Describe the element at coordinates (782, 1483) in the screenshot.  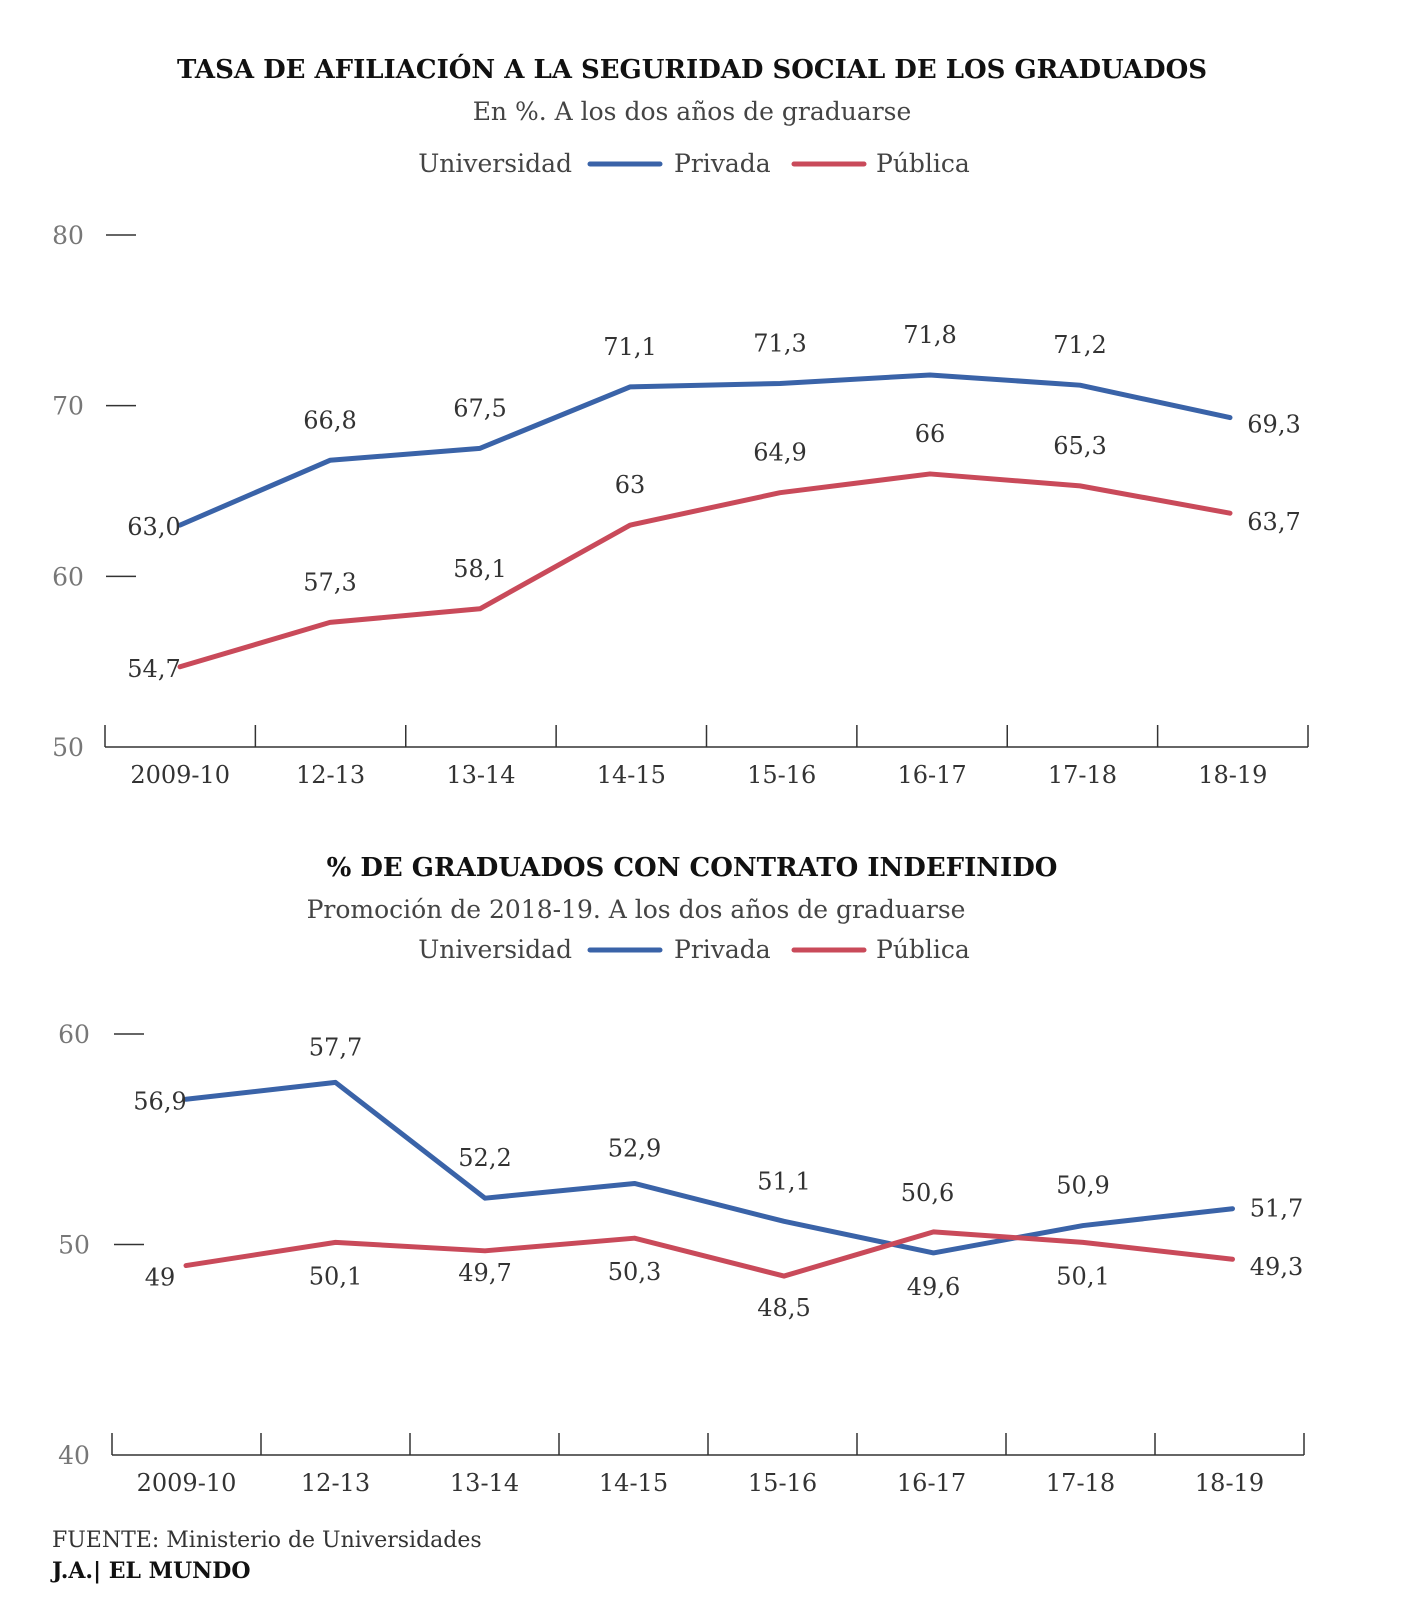
I see `chart2-xtick-label: 15-16` at that location.